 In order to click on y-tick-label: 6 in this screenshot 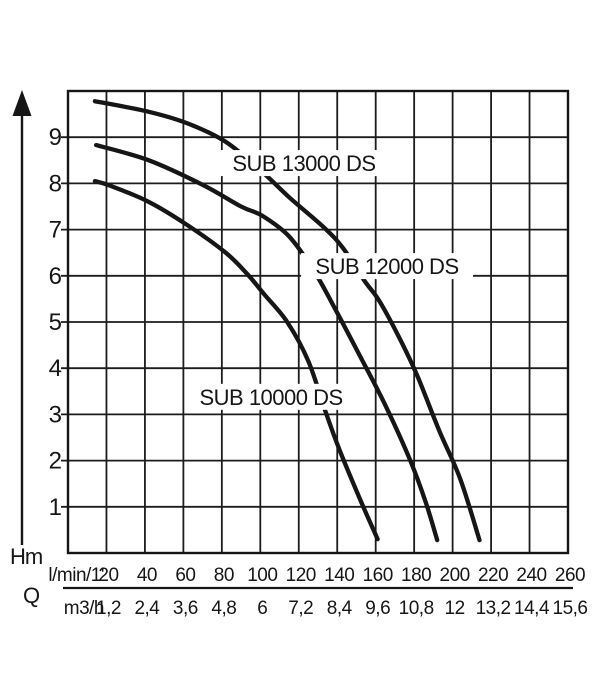, I will do `click(55, 276)`.